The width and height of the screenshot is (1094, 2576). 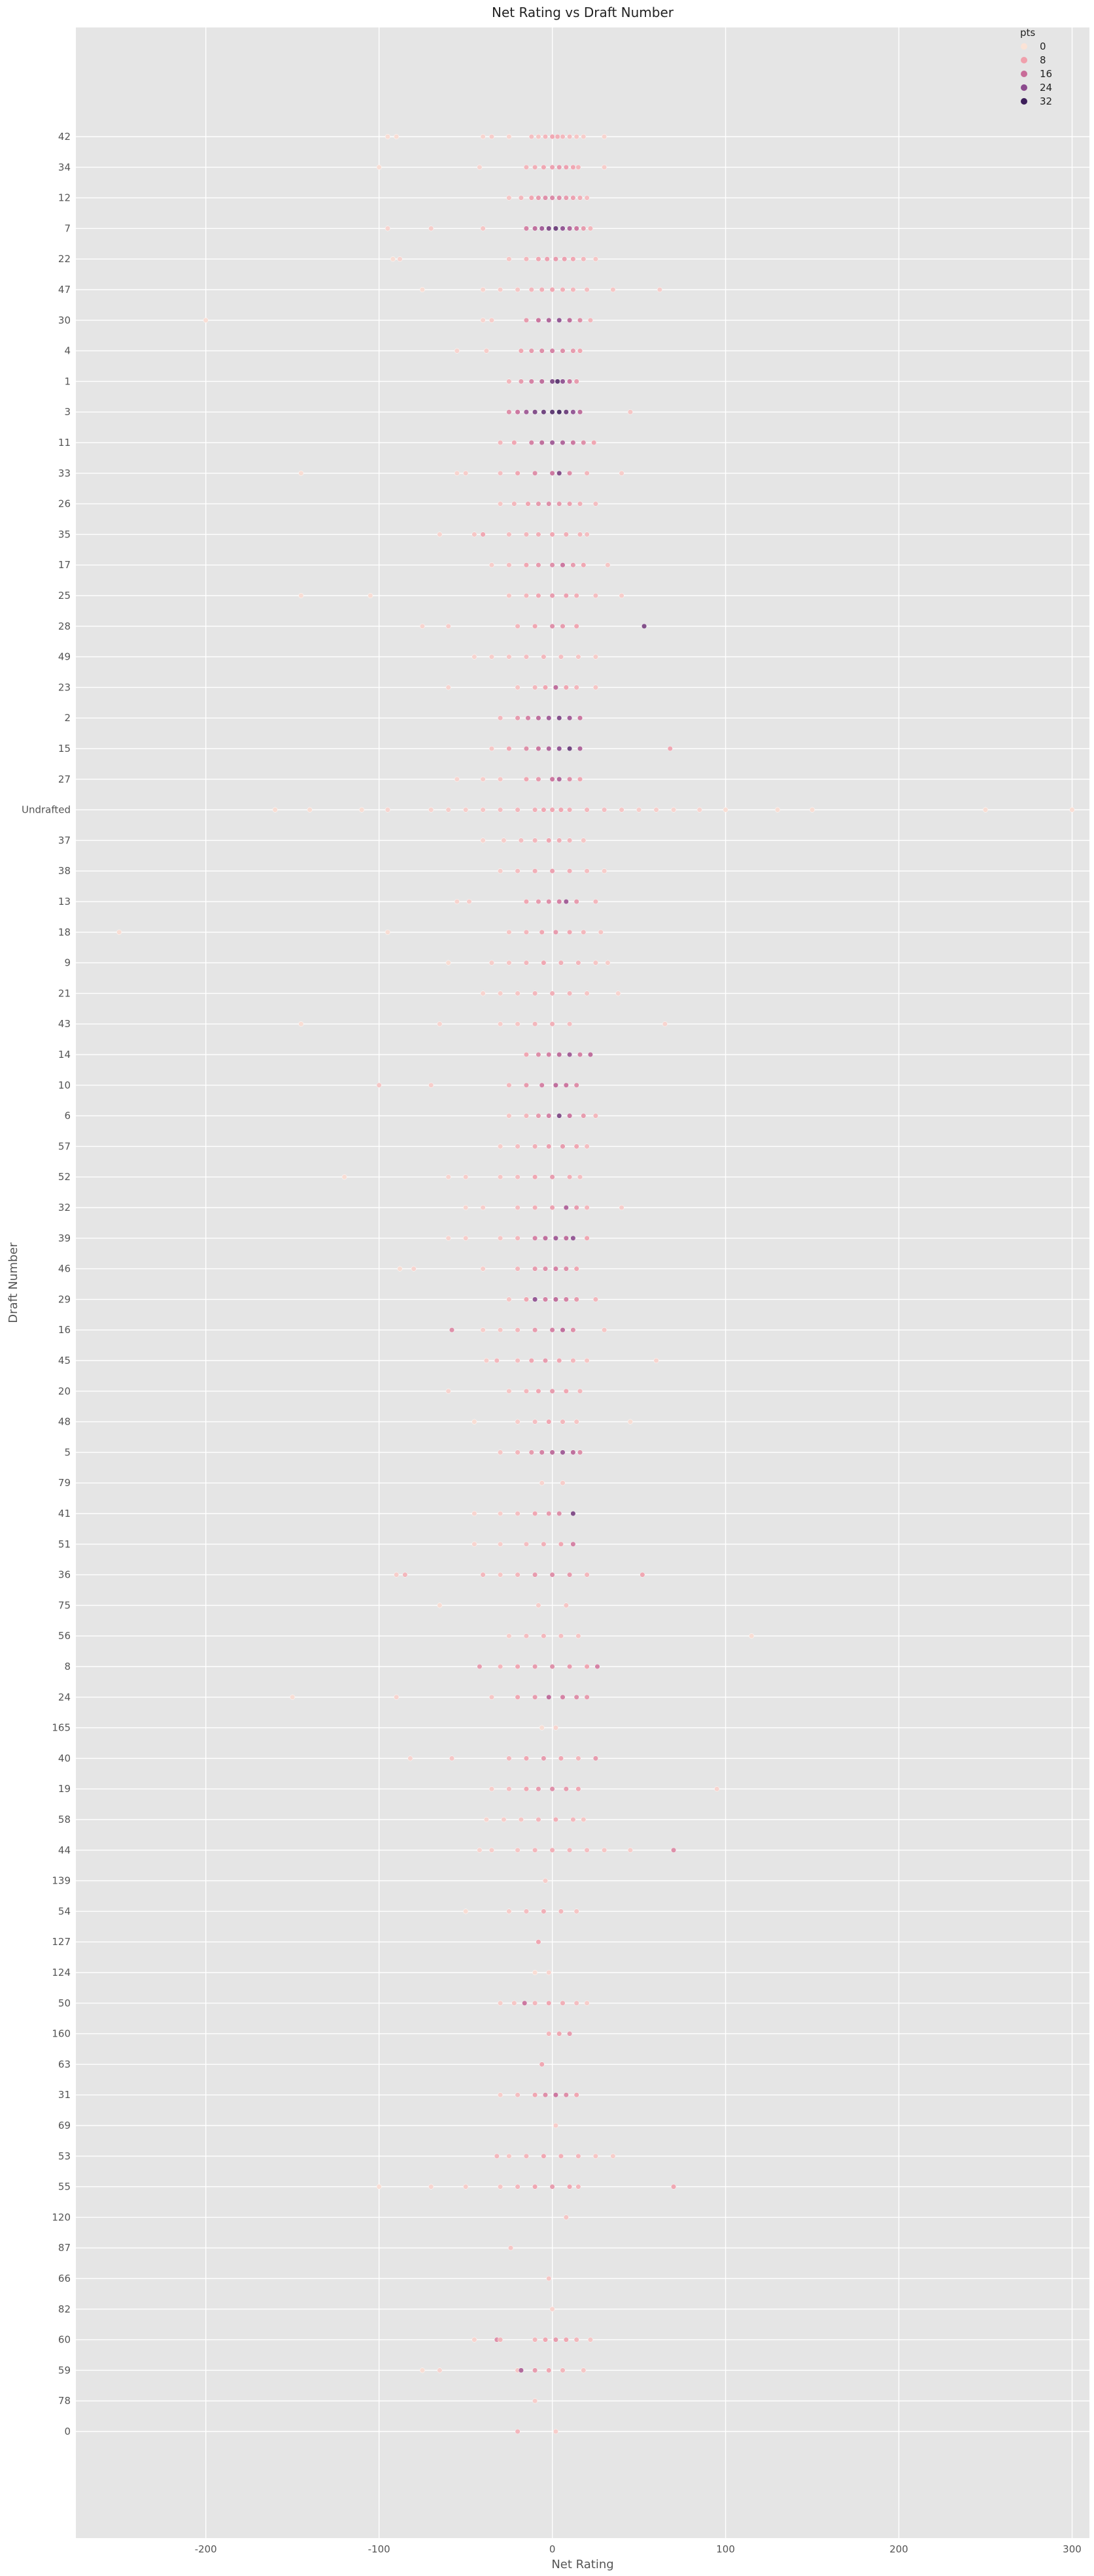 What do you see at coordinates (1024, 60) in the screenshot?
I see `legend-marker` at bounding box center [1024, 60].